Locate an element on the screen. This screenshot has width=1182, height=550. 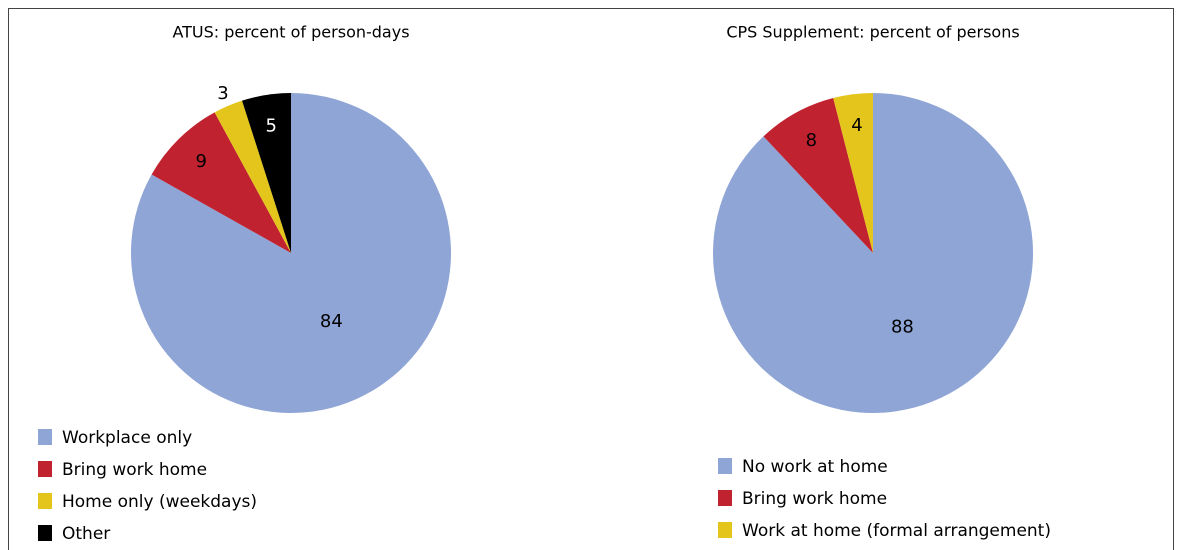
data-label: 88 is located at coordinates (902, 326).